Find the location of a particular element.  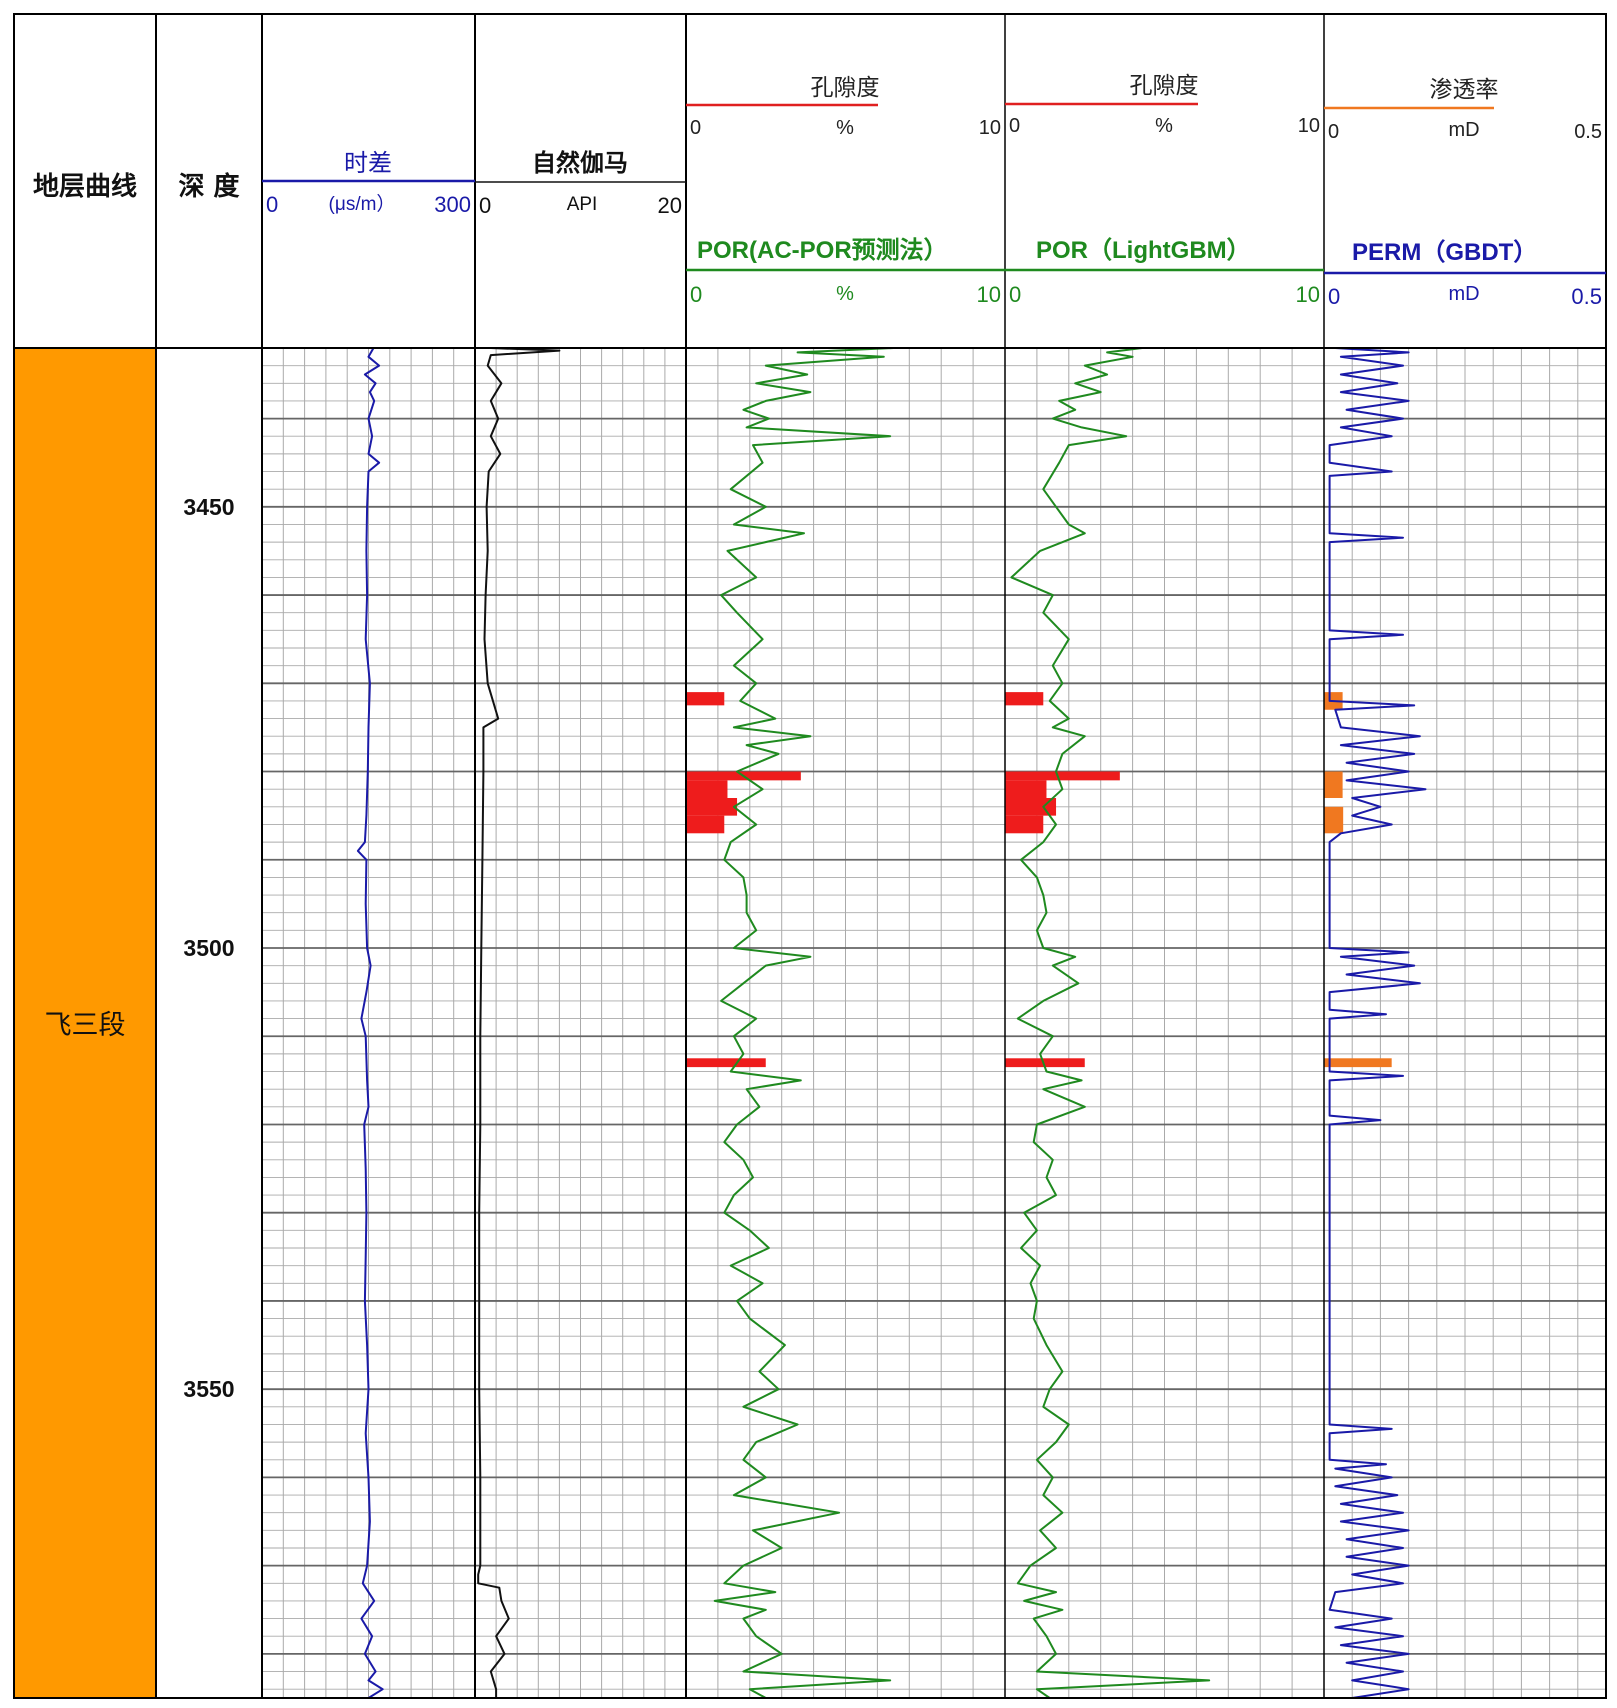

perm-top-unit: mD is located at coordinates (1463, 130).